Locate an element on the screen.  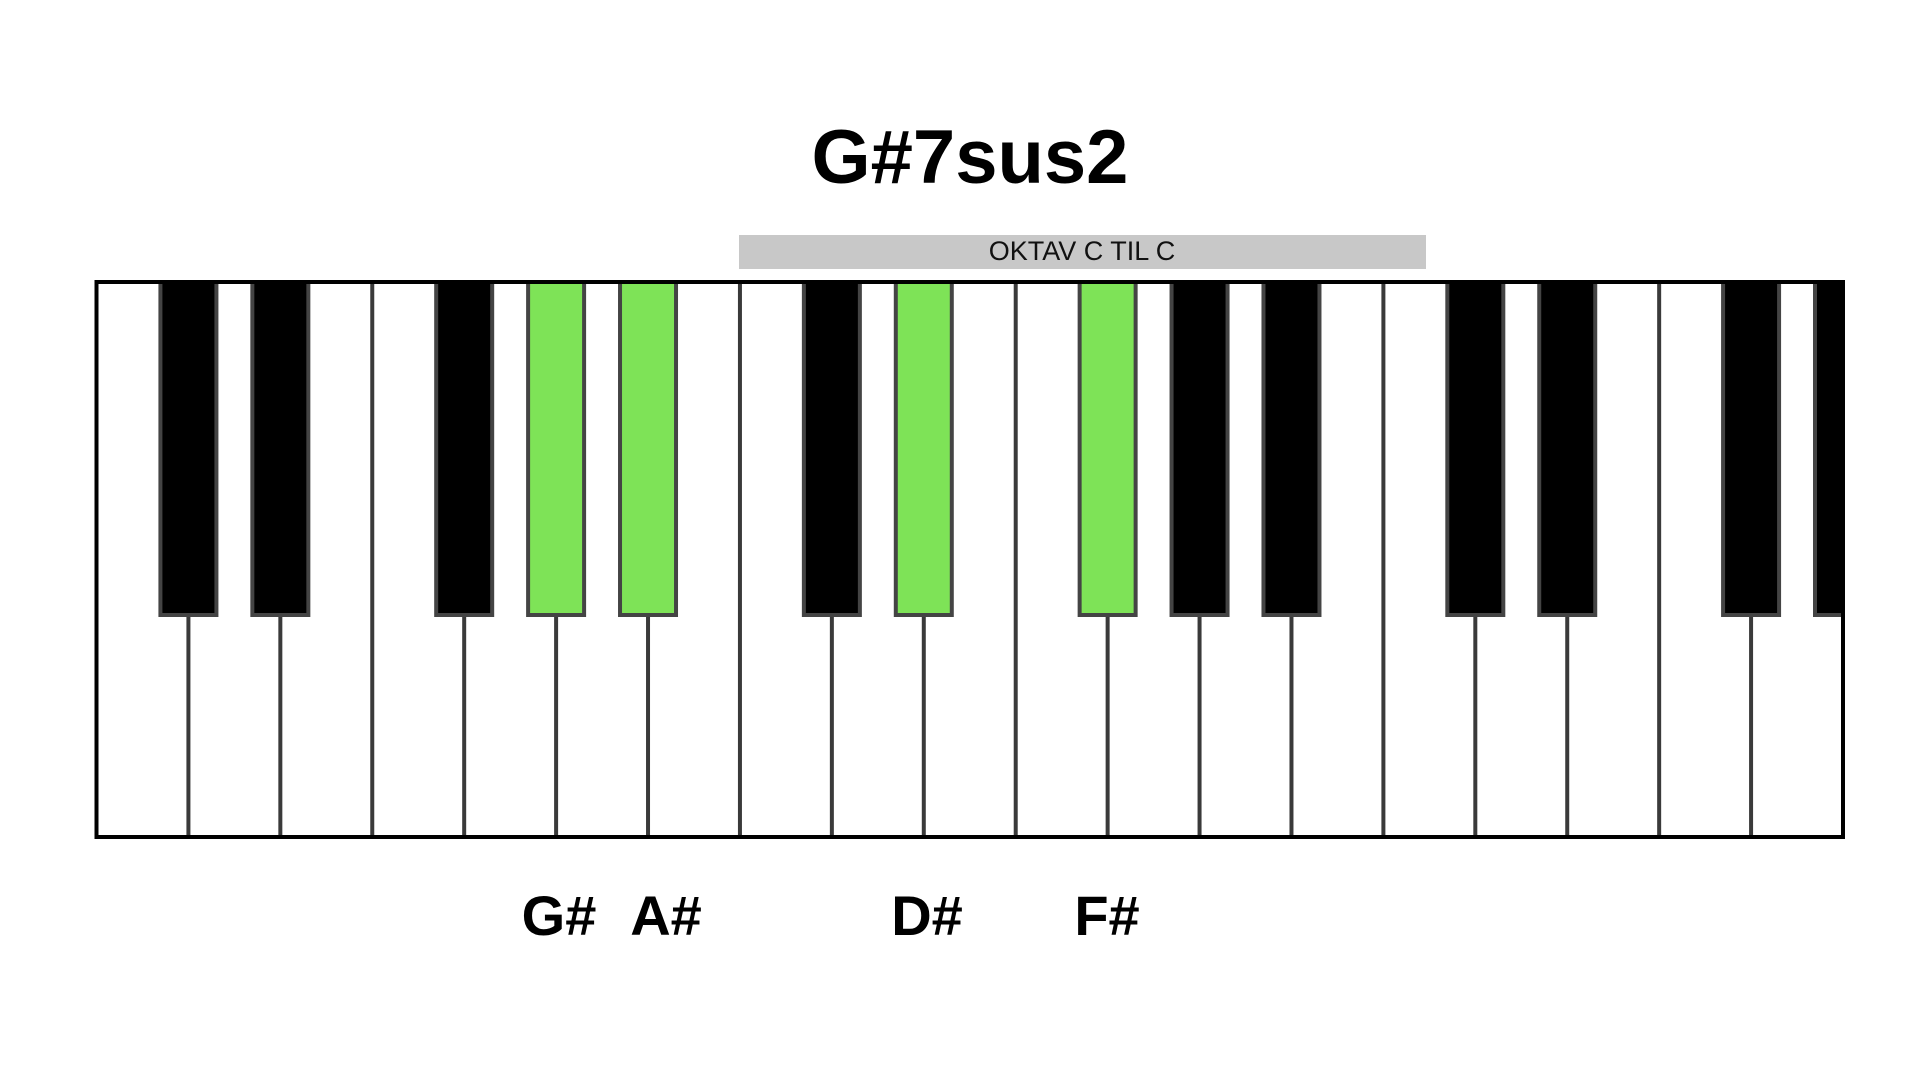
note-label: F# is located at coordinates (1106, 915).